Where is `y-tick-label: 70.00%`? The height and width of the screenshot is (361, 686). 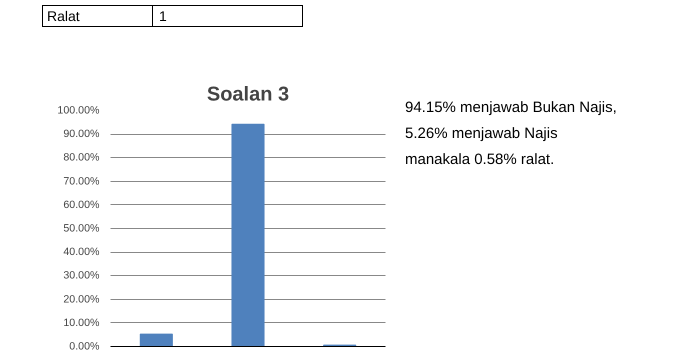
y-tick-label: 70.00% is located at coordinates (81, 181).